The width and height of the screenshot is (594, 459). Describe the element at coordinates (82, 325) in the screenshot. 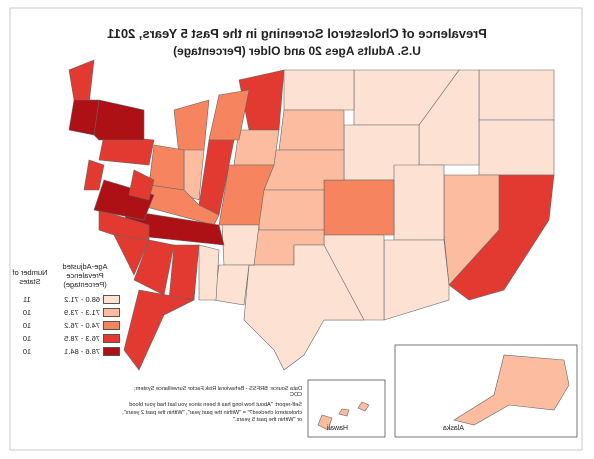

I see `legend-label: 74.0 - 76.2` at that location.